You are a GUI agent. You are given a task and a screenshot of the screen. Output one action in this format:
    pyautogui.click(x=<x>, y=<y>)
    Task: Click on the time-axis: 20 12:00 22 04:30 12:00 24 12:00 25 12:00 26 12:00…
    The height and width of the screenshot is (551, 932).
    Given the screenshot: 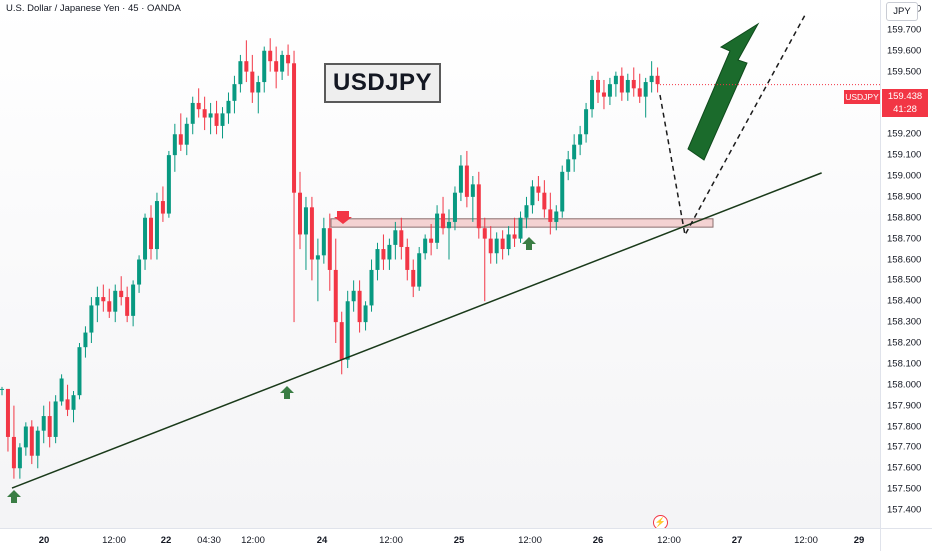 What is the action you would take?
    pyautogui.click(x=440, y=539)
    